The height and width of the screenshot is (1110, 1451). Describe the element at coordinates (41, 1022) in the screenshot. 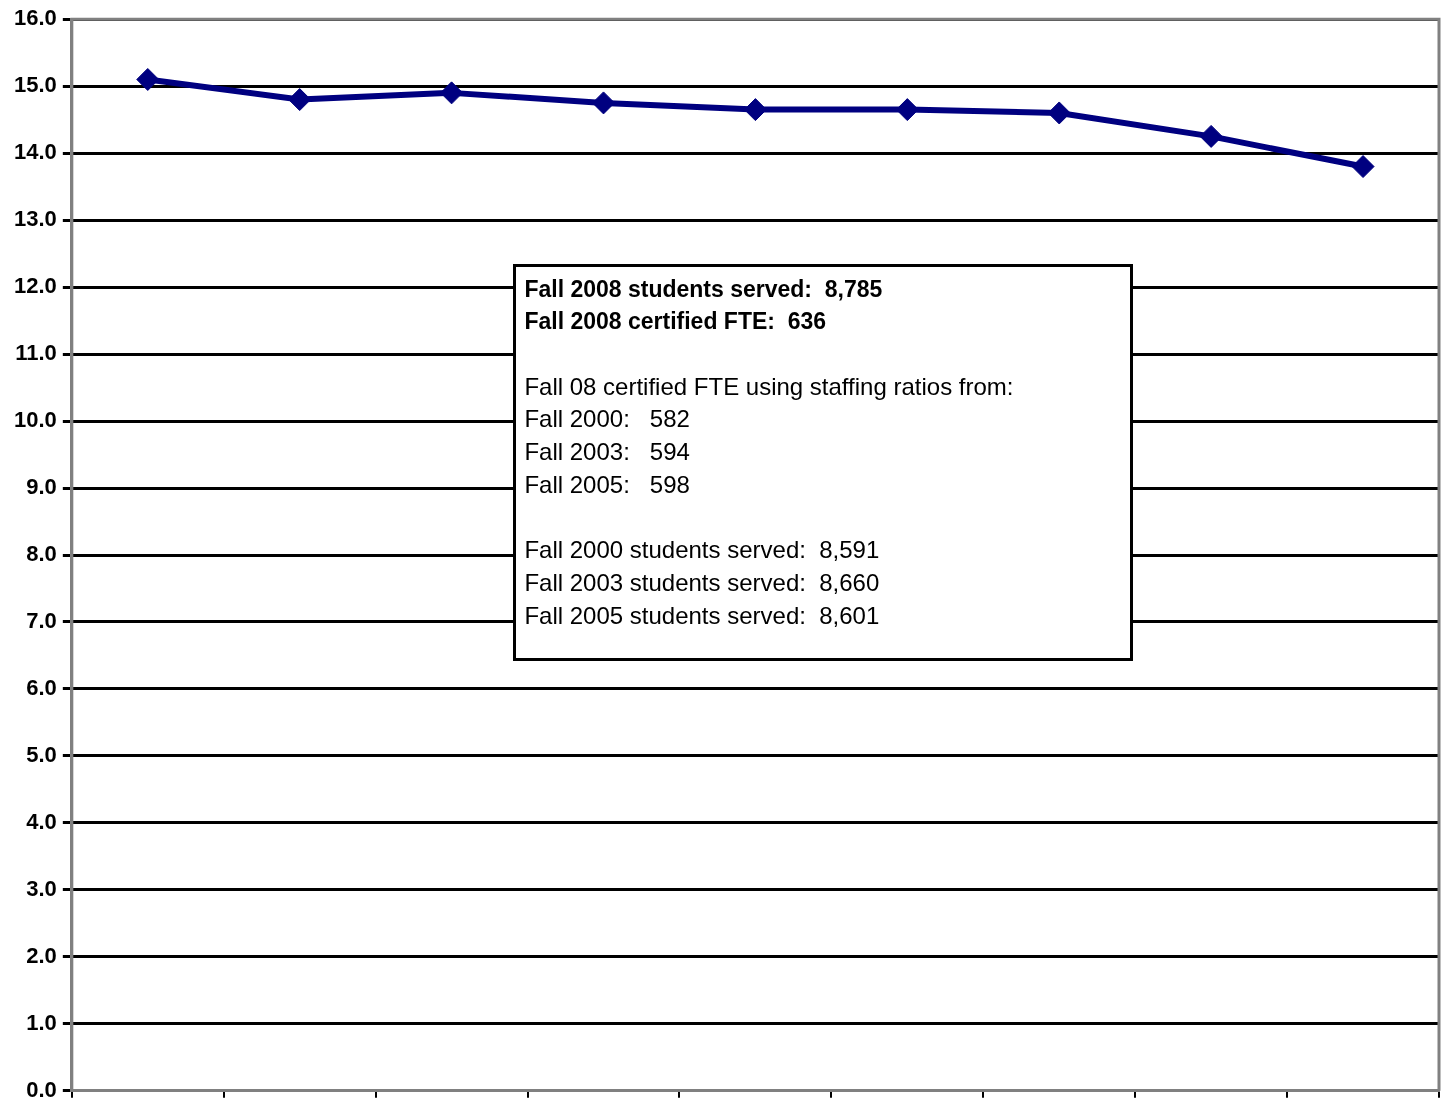

I see `y-tick-label: 1.0` at that location.